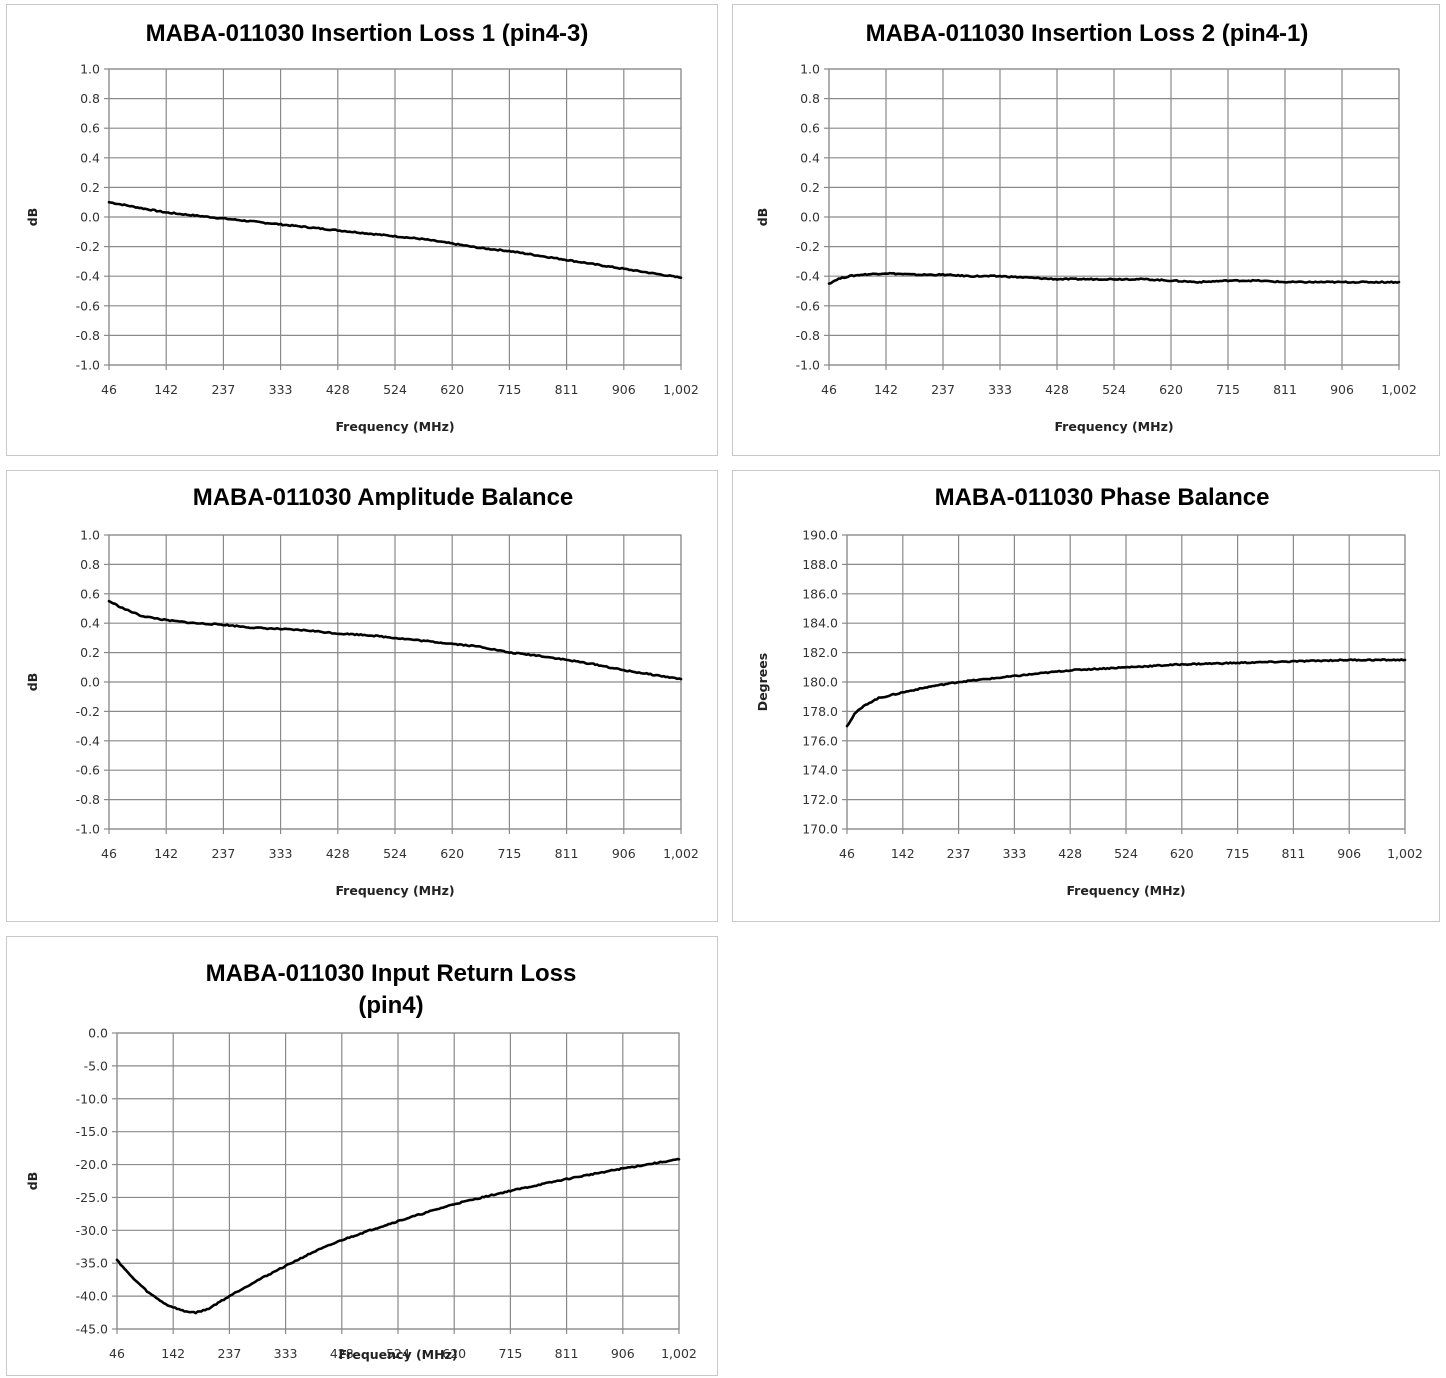 The image size is (1446, 1378). What do you see at coordinates (367, 33) in the screenshot?
I see `chart-title: MABA-011030 Insertion Loss 1 (pin4-3)` at bounding box center [367, 33].